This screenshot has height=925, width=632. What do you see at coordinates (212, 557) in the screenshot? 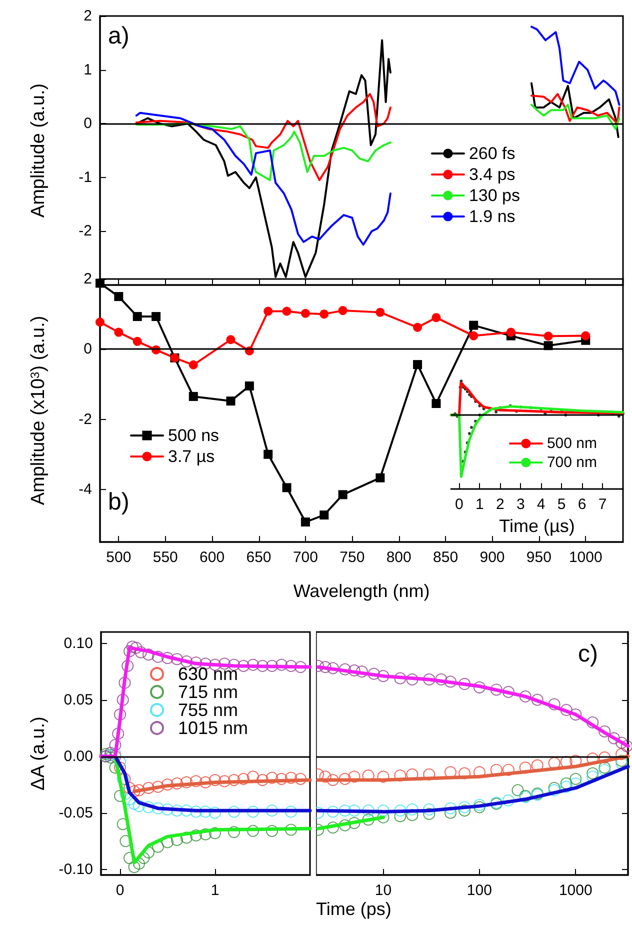
I see `x-tick-label: 600` at bounding box center [212, 557].